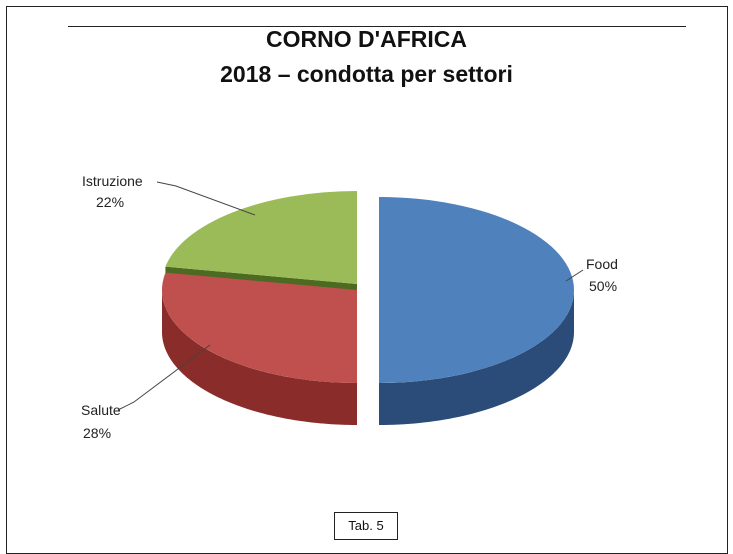 The height and width of the screenshot is (554, 733). Describe the element at coordinates (259, 327) in the screenshot. I see `pie-slice-salute` at that location.